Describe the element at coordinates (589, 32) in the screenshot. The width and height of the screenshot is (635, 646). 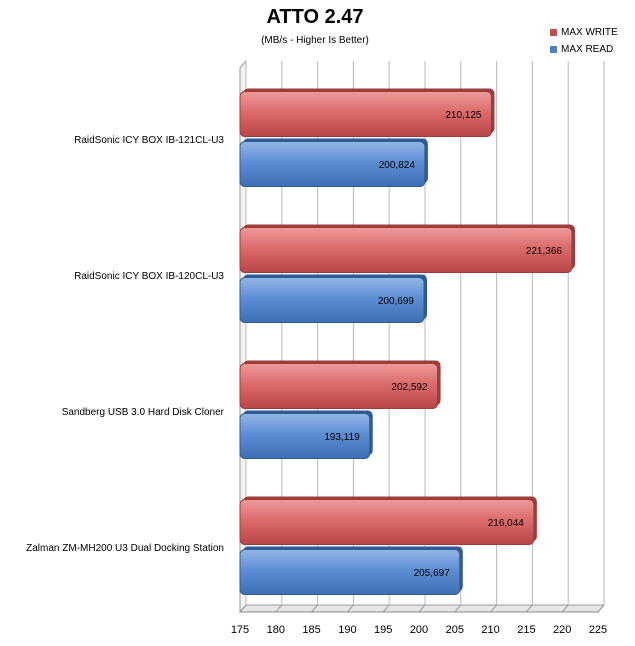
I see `legend-label-write: MAX WRITE` at that location.